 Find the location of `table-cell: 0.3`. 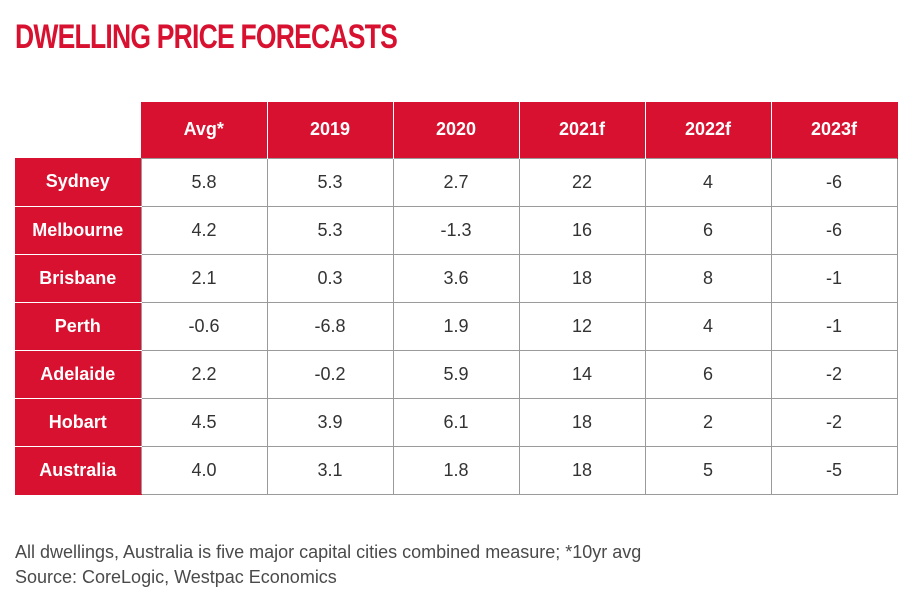

table-cell: 0.3 is located at coordinates (330, 278).